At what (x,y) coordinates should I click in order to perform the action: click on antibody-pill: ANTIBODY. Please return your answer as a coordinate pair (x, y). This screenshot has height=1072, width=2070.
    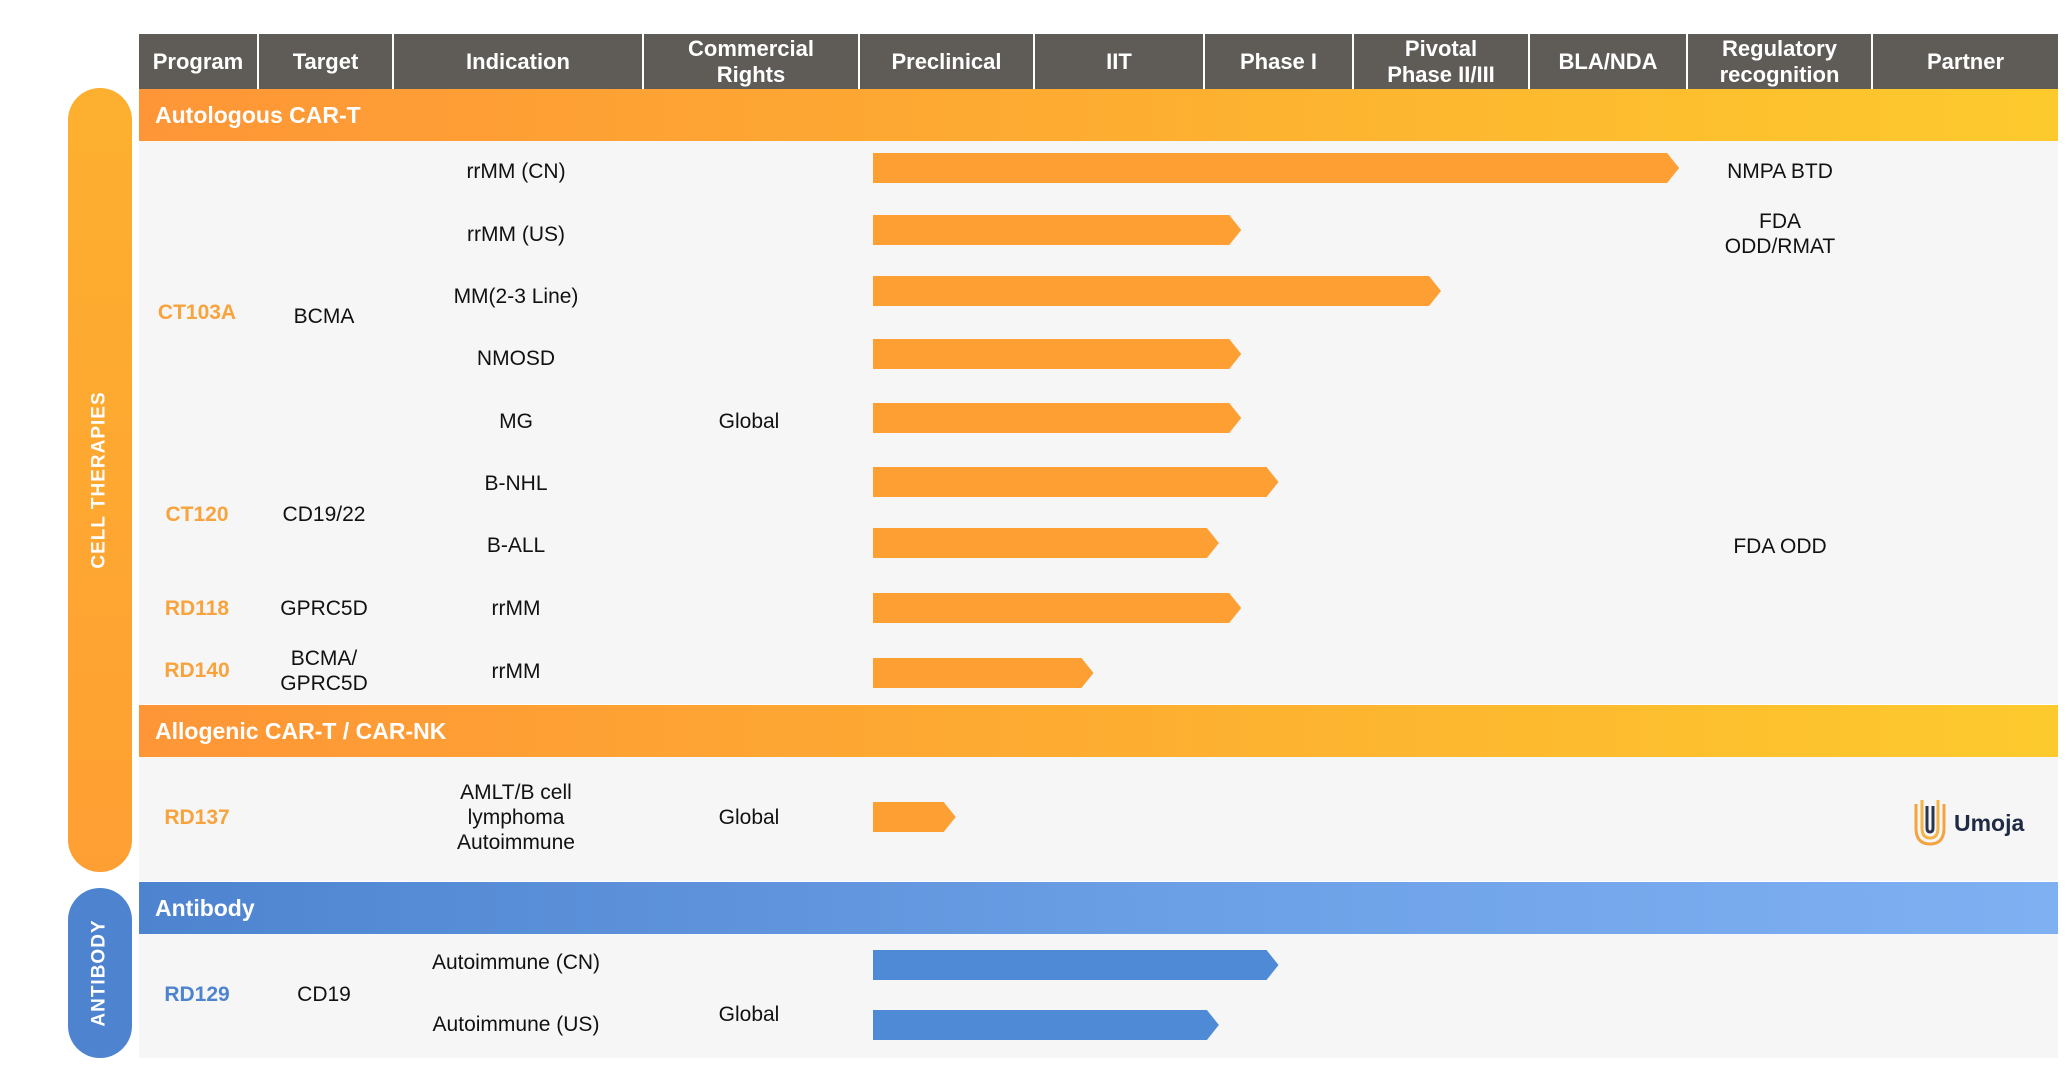
    Looking at the image, I should click on (100, 973).